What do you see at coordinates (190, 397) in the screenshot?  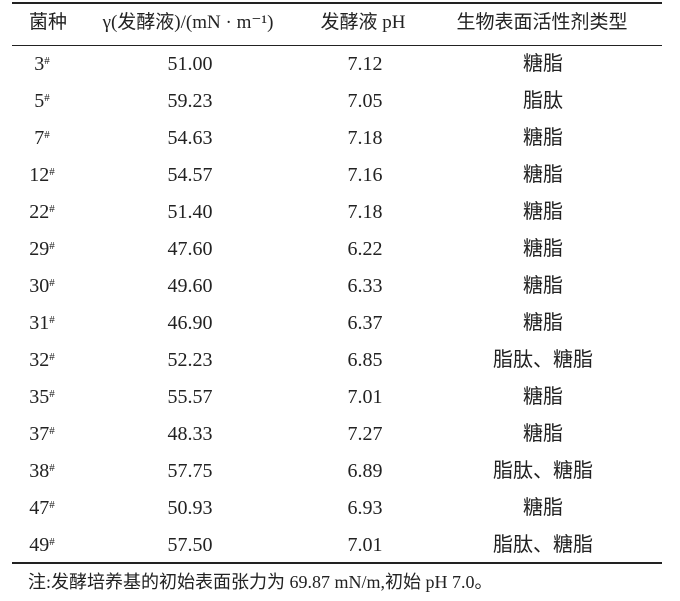 I see `cell-surface-tension: 55.57` at bounding box center [190, 397].